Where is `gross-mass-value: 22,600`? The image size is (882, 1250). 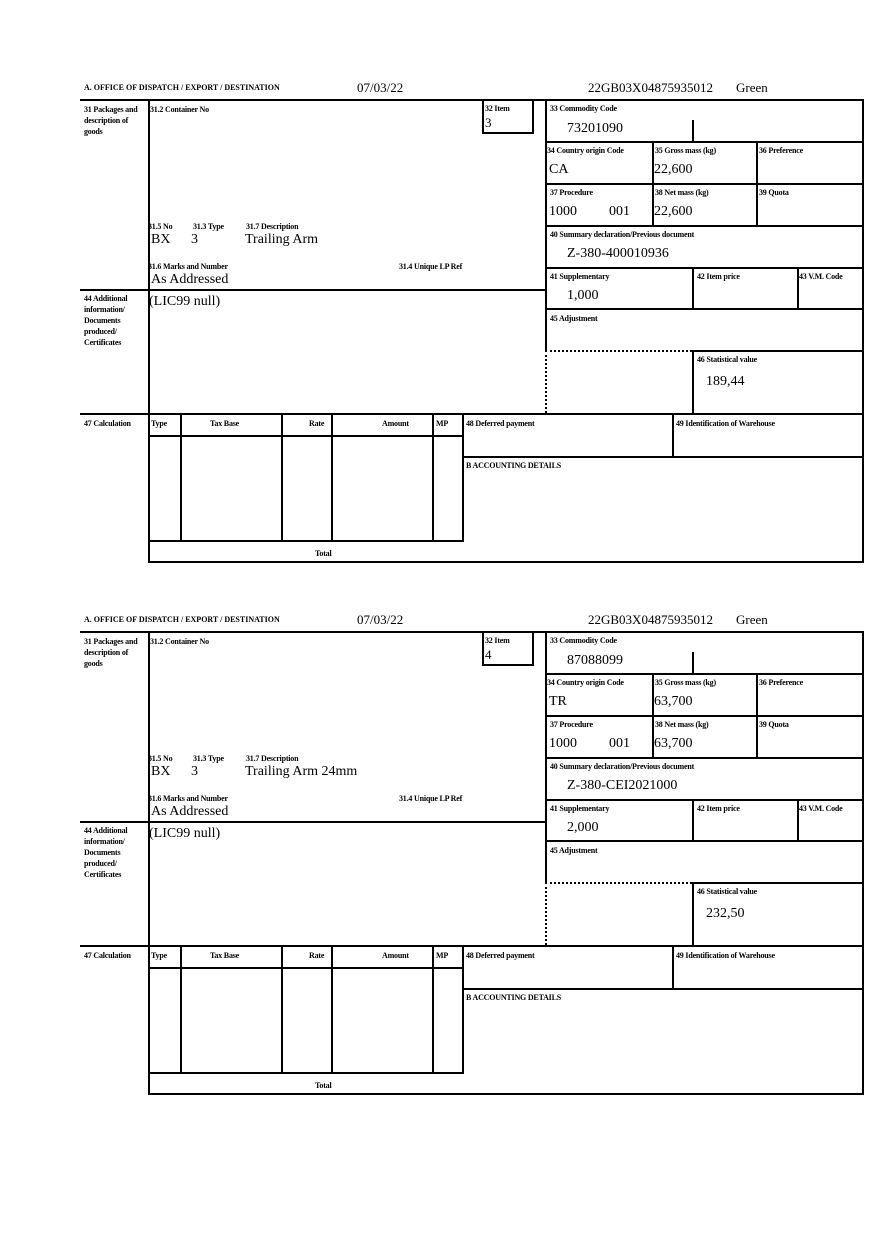
gross-mass-value: 22,600 is located at coordinates (673, 169).